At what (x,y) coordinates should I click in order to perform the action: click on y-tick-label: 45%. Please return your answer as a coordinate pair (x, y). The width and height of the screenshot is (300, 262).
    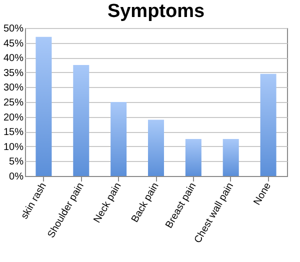
    Looking at the image, I should click on (13, 44).